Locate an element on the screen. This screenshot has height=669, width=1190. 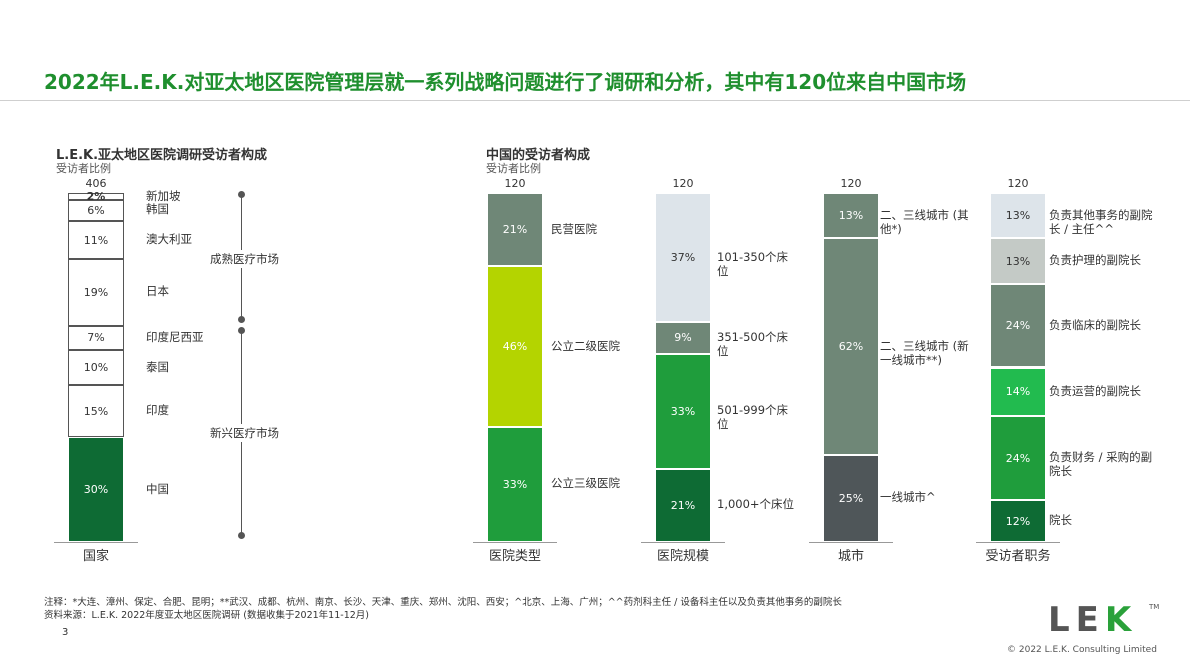
bar-segment: 30% is located at coordinates (96, 489).